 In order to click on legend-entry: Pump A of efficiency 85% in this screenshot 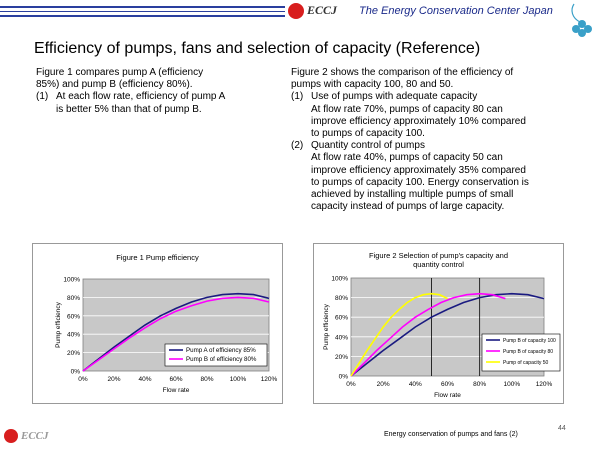, I will do `click(221, 350)`.